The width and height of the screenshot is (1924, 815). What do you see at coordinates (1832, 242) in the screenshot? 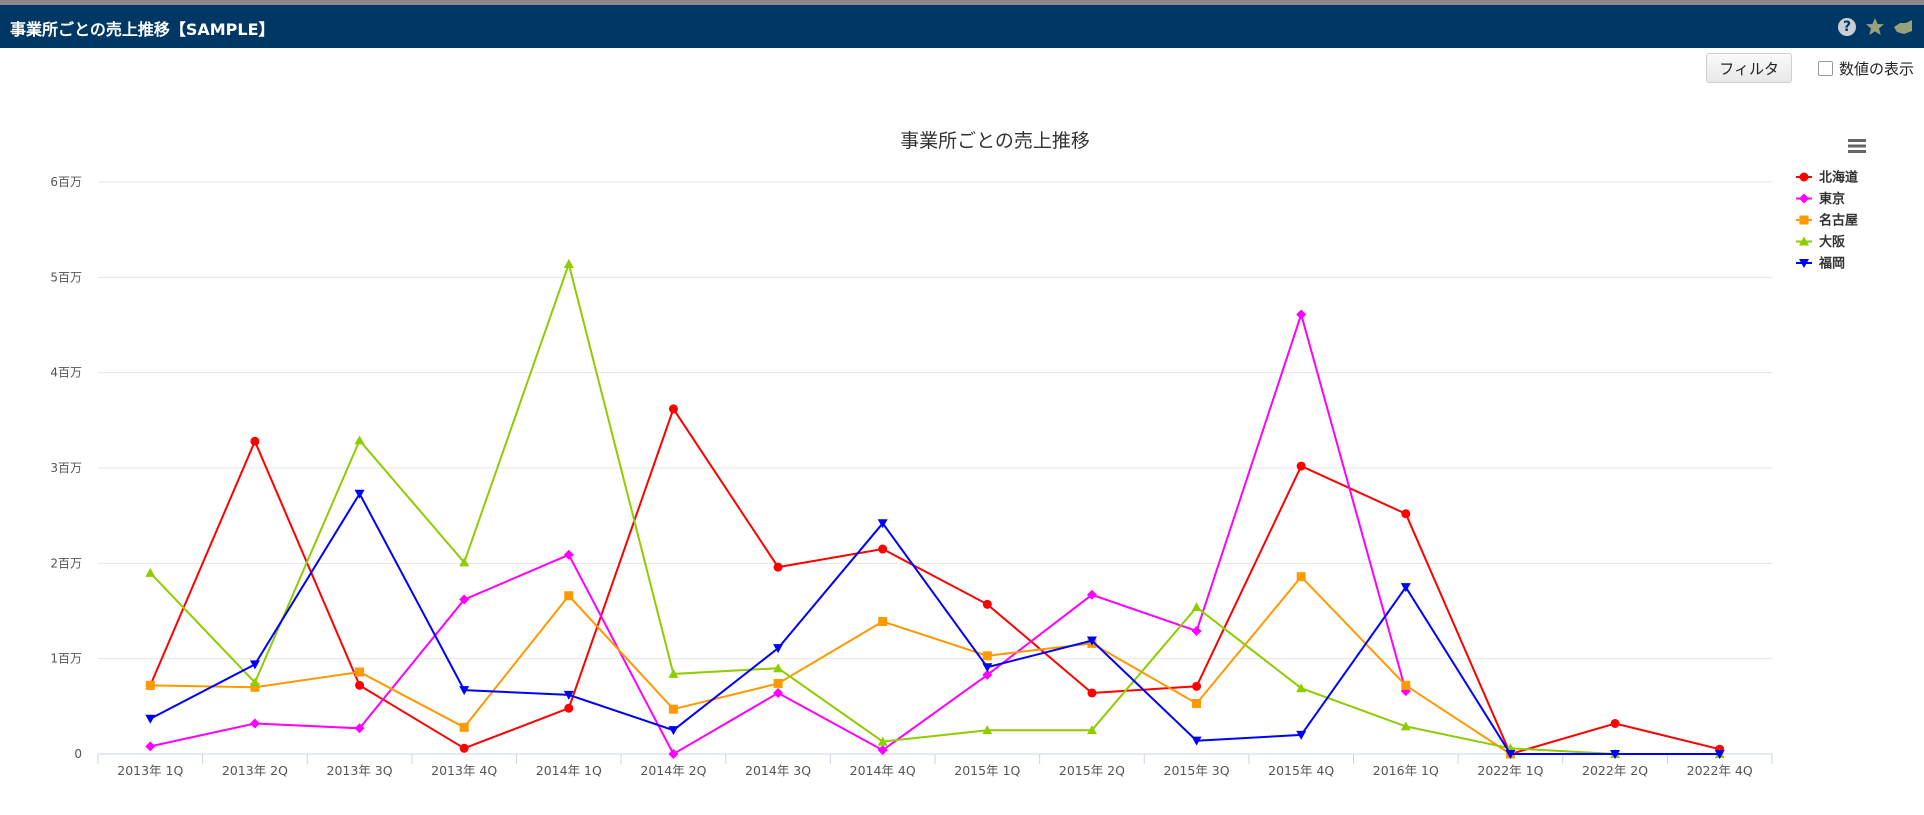
I see `legend-label: 大阪` at bounding box center [1832, 242].